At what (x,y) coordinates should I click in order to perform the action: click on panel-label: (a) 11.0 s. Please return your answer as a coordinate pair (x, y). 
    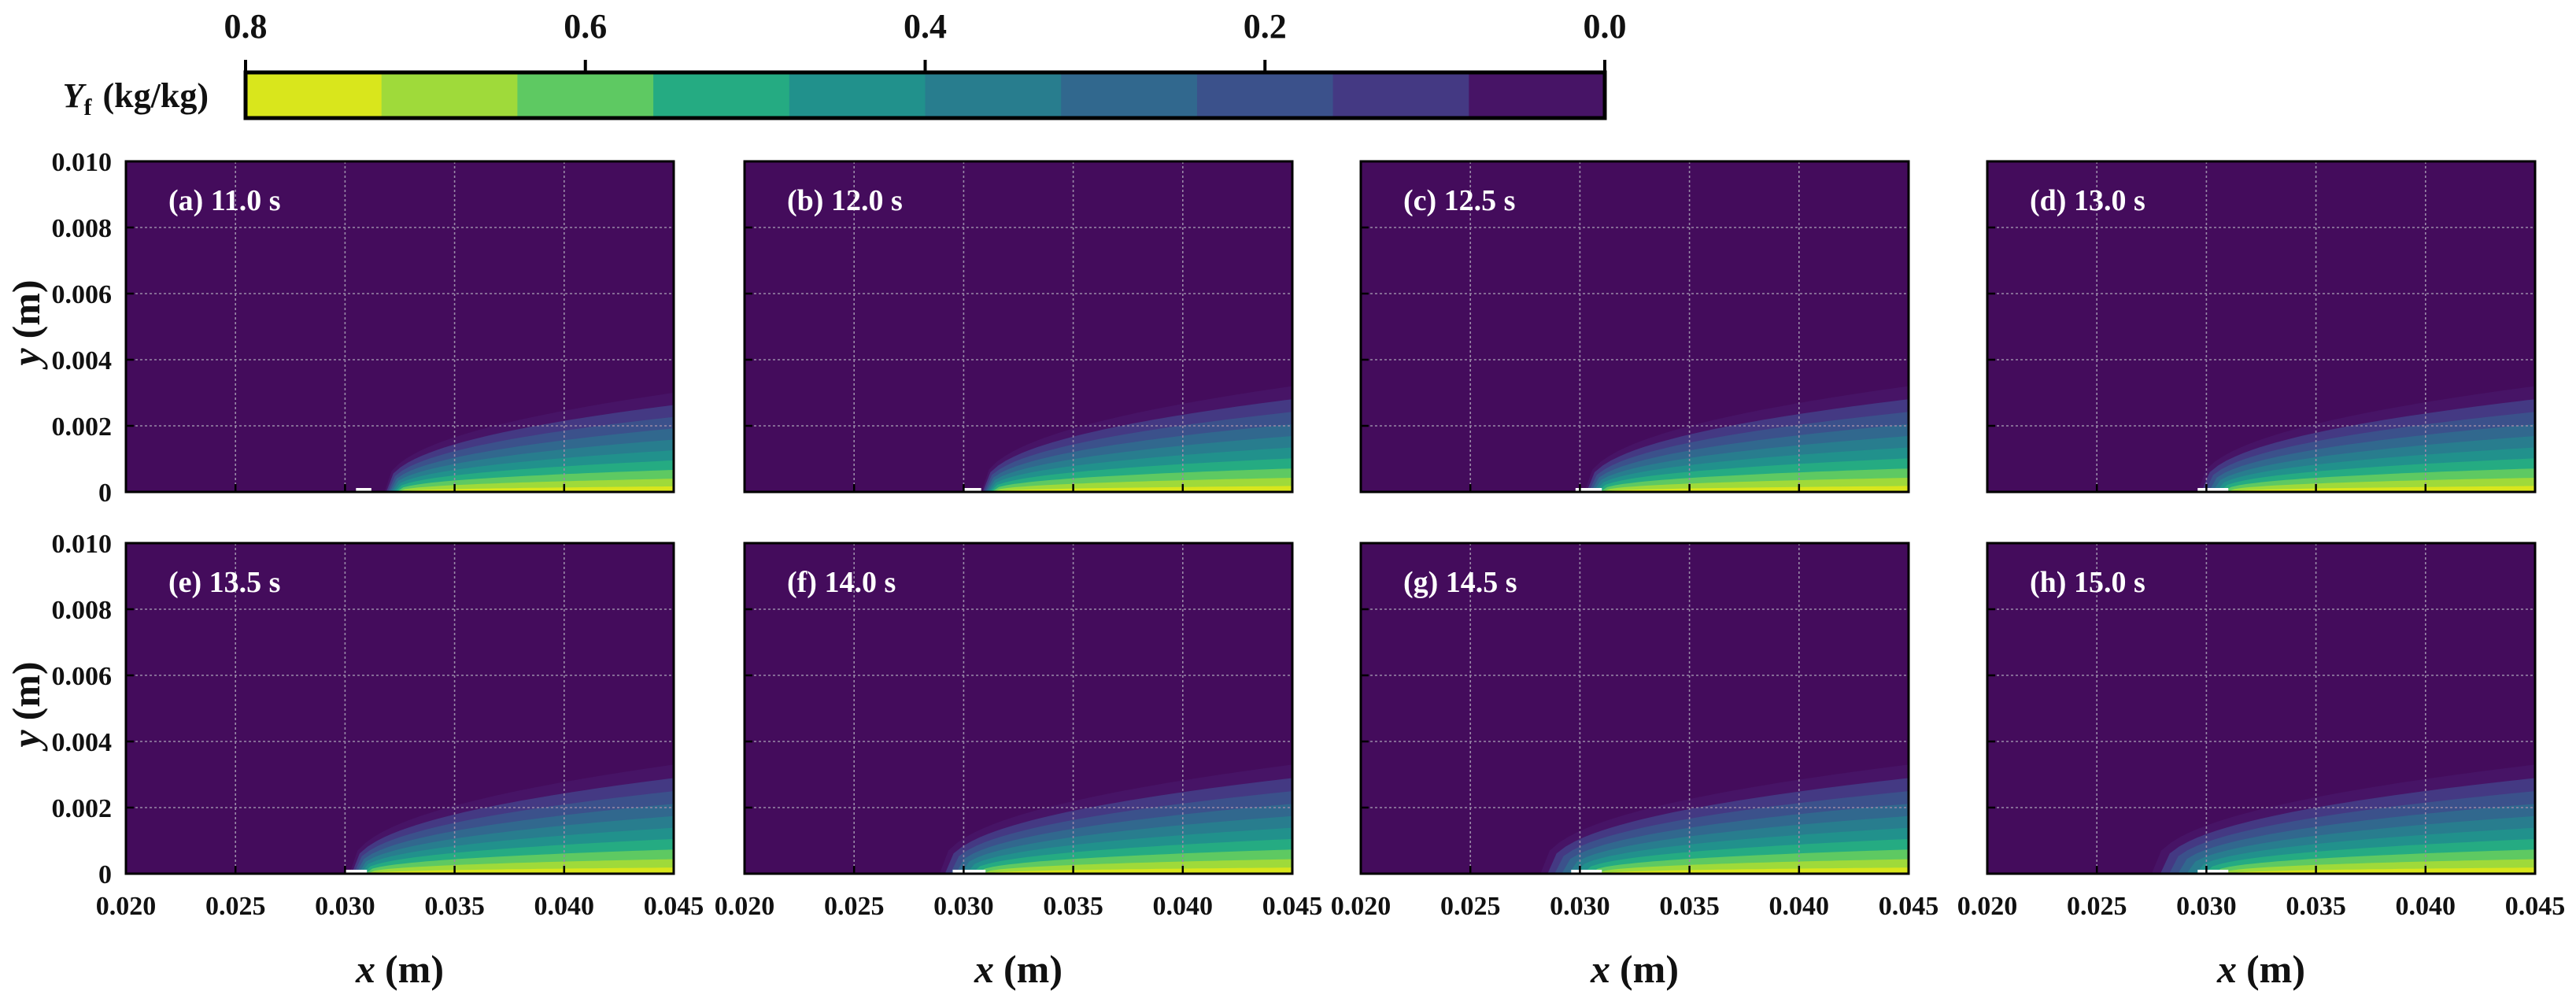
    Looking at the image, I should click on (224, 200).